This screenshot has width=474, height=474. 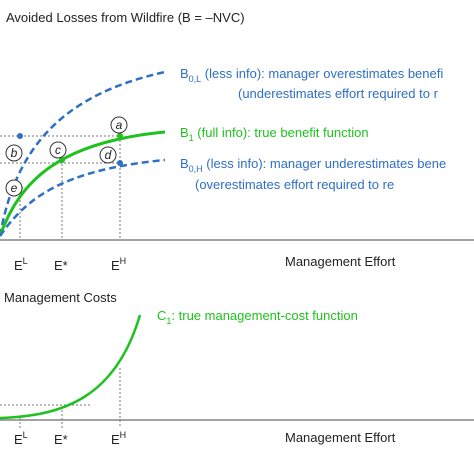 What do you see at coordinates (196, 169) in the screenshot?
I see `text-part: 0,H` at bounding box center [196, 169].